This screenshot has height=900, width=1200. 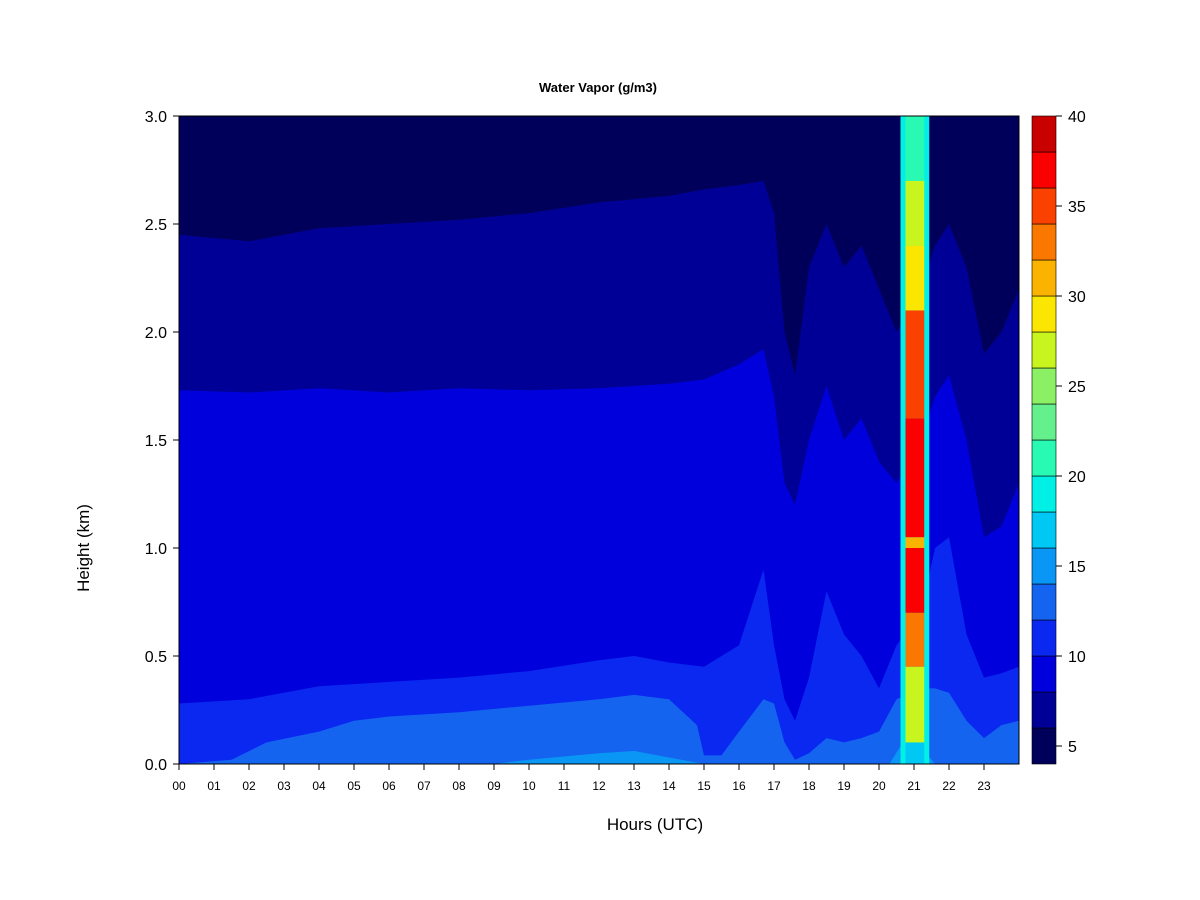 What do you see at coordinates (156, 225) in the screenshot?
I see `y-tick-label: 2.5` at bounding box center [156, 225].